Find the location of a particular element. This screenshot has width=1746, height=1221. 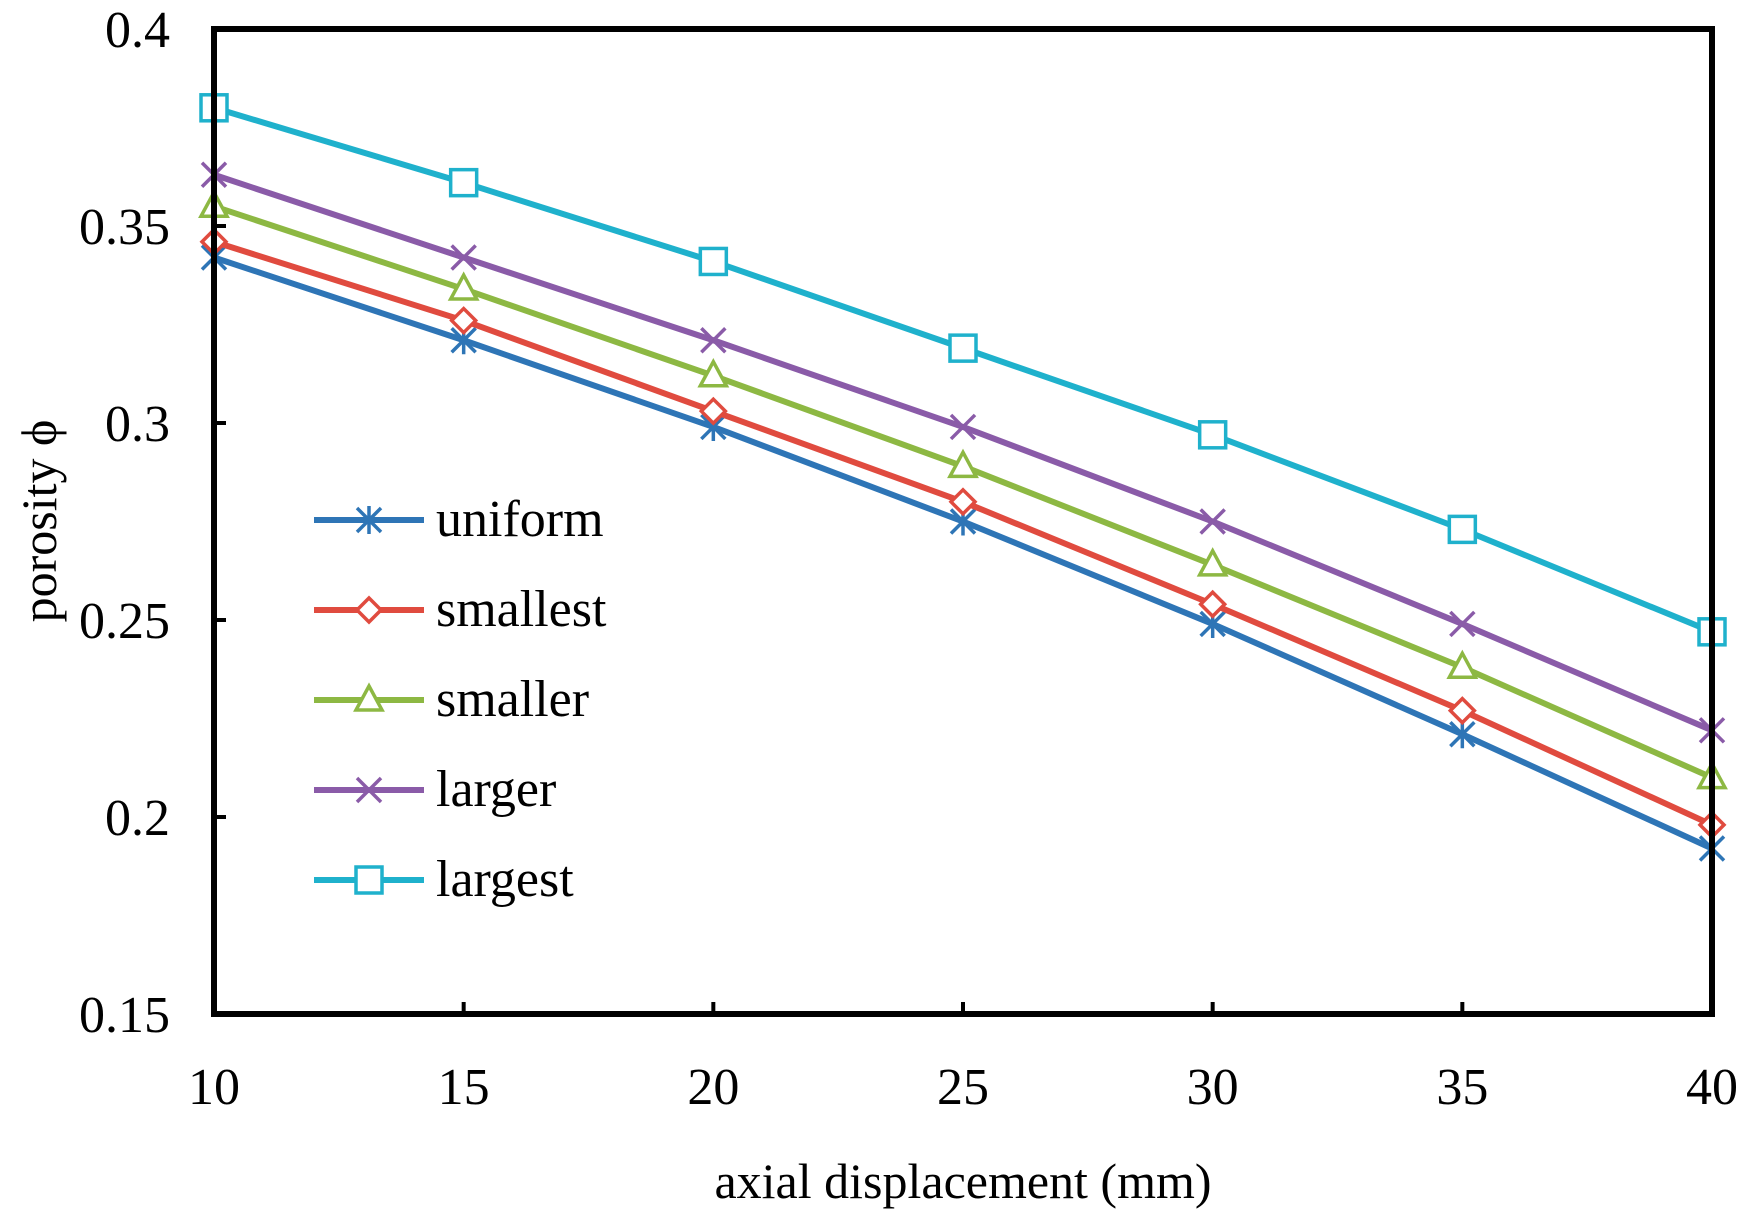

legend-item-largest: largest is located at coordinates (444, 879).